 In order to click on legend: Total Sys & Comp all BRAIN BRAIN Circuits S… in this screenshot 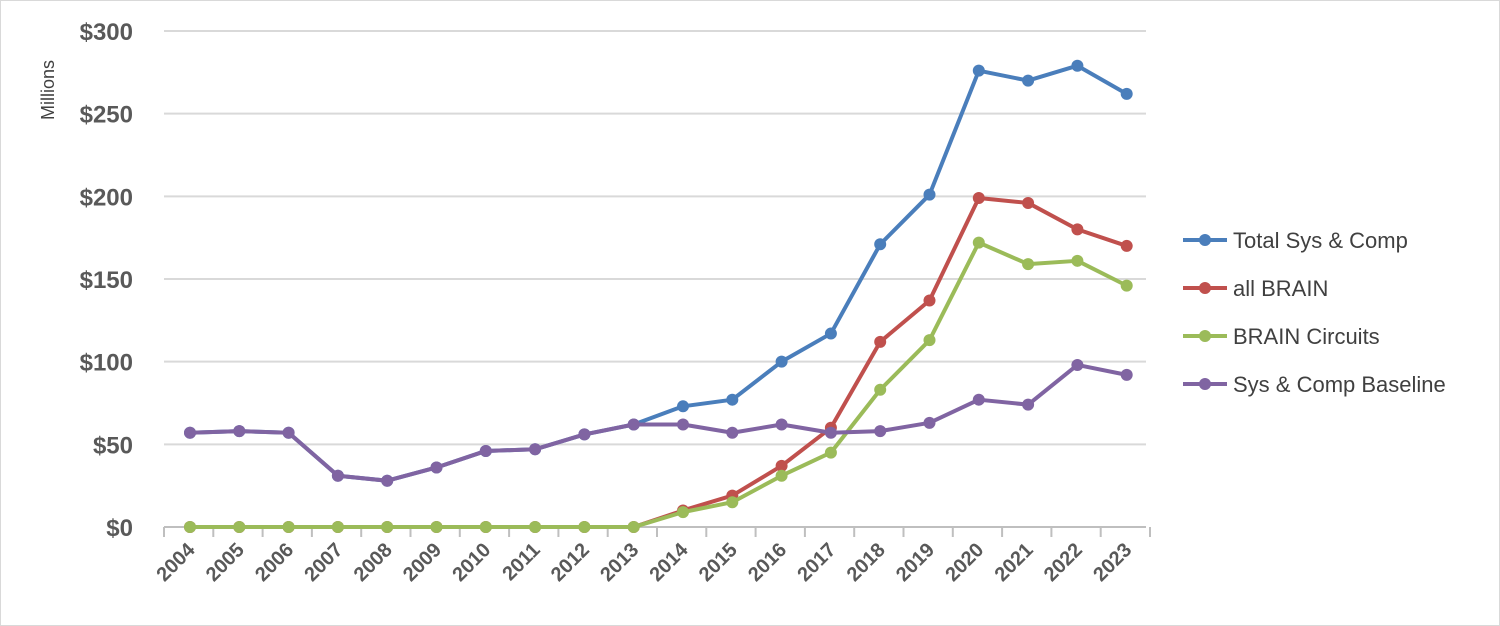, I will do `click(1314, 312)`.